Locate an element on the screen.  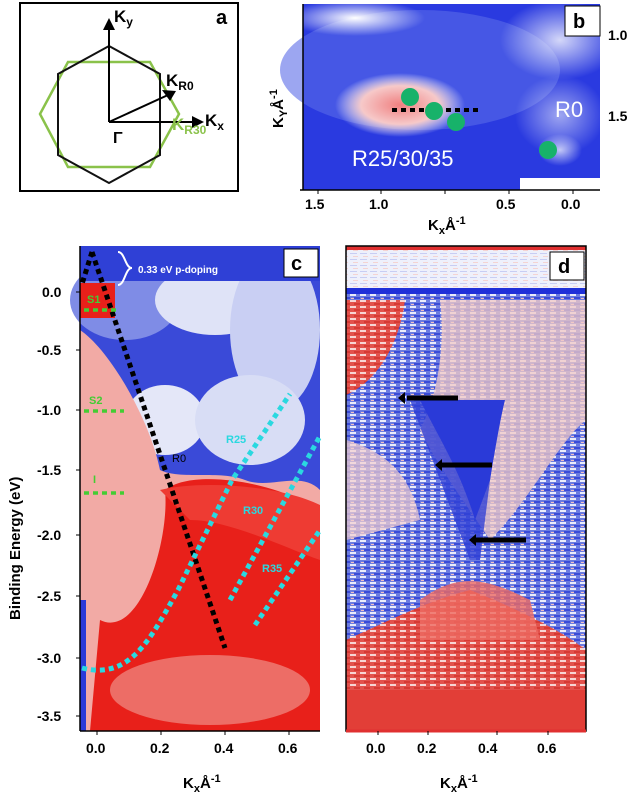
r25-30-35-region-label: R25/30/35 is located at coordinates (403, 158).